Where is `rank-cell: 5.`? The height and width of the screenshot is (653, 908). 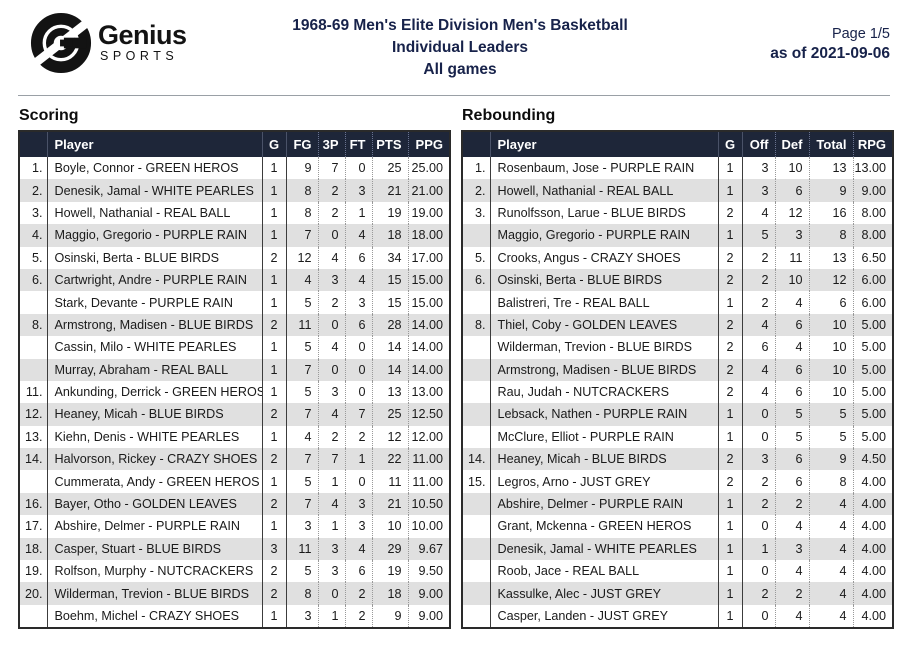
rank-cell: 5. is located at coordinates (476, 257).